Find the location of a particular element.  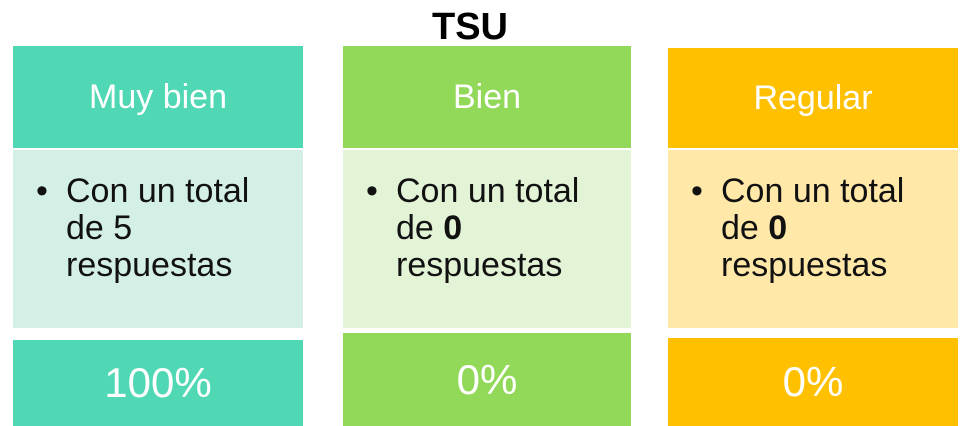

column-header: Regular is located at coordinates (813, 98).